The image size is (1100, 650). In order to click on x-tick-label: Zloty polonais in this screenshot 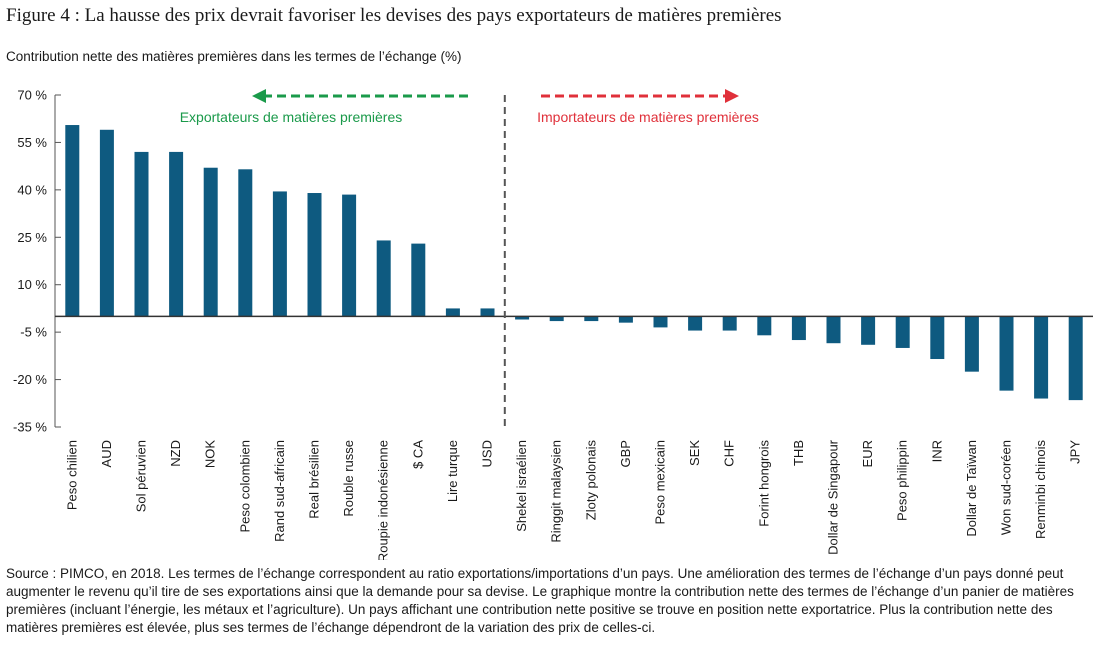, I will do `click(590, 480)`.